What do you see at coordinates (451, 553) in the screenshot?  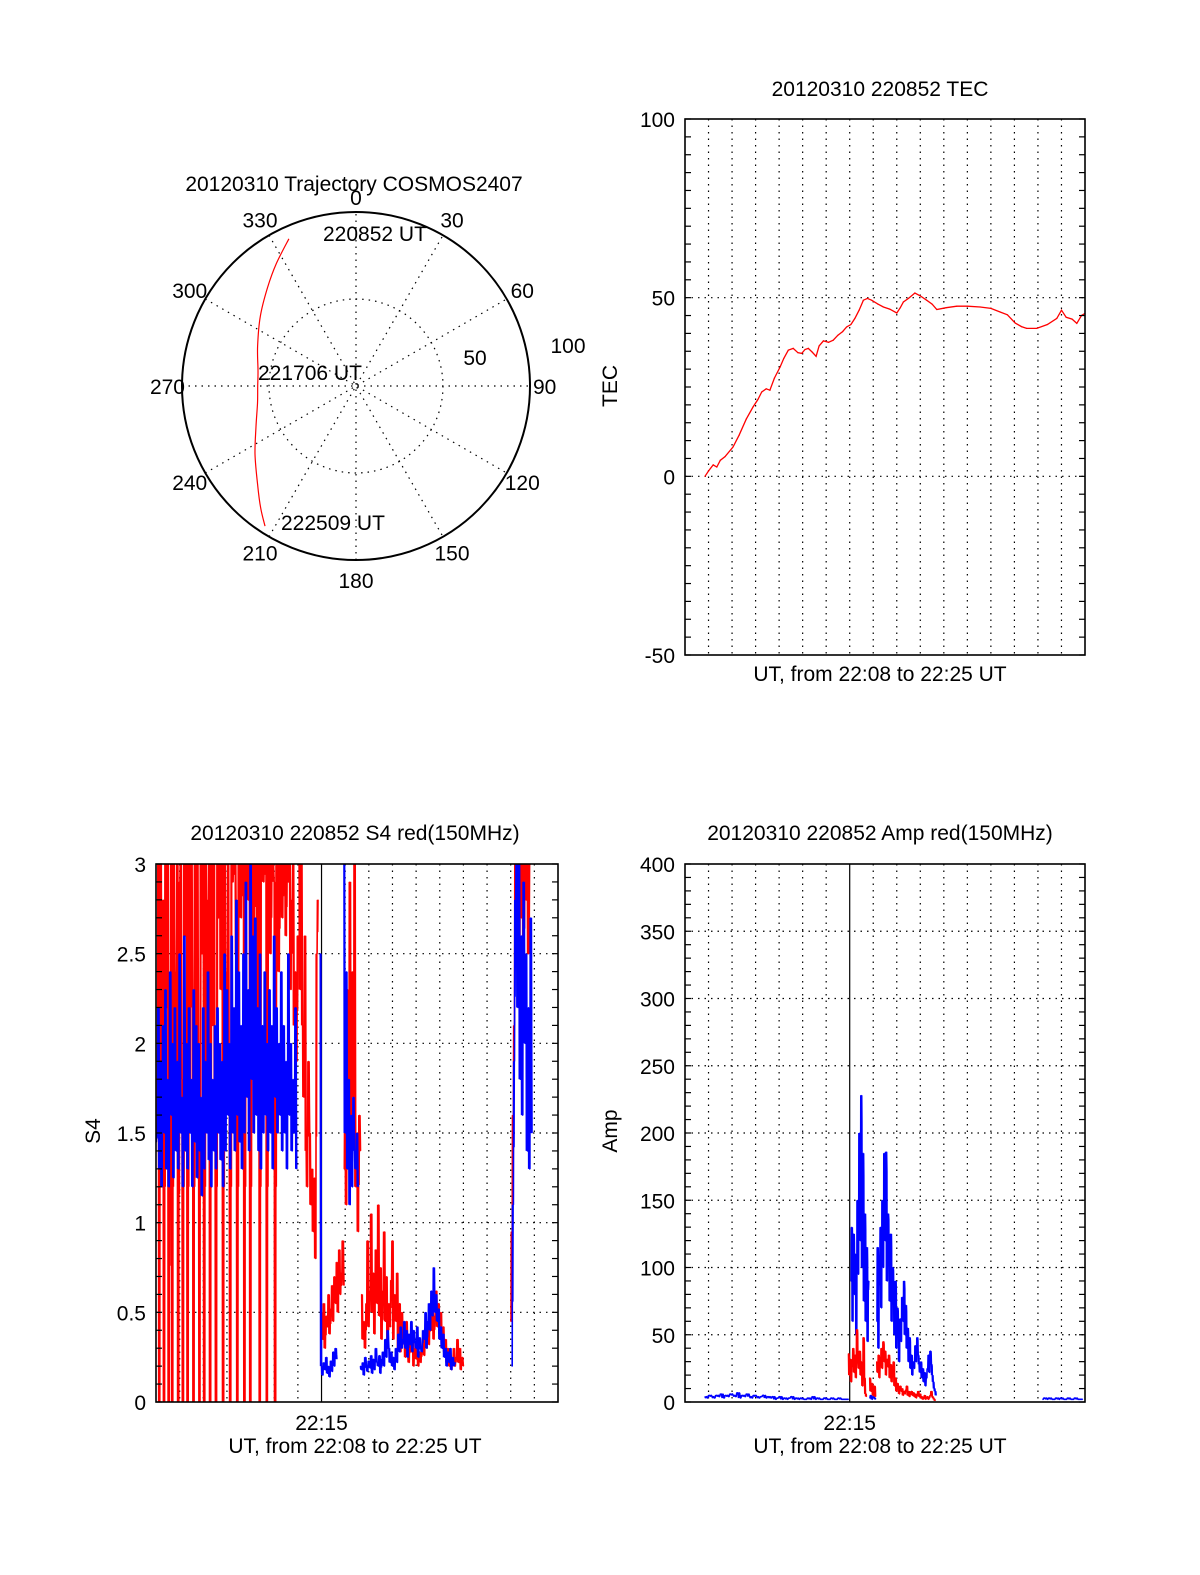 I see `polar-angle-label: 150` at bounding box center [451, 553].